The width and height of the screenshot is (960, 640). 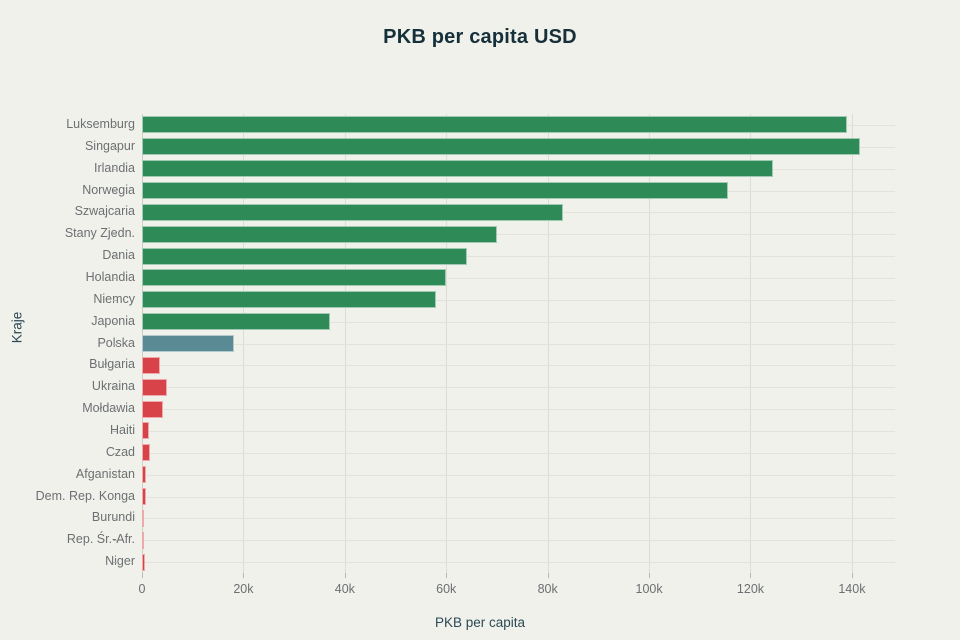 I want to click on x-tick-label: 80k, so click(x=547, y=589).